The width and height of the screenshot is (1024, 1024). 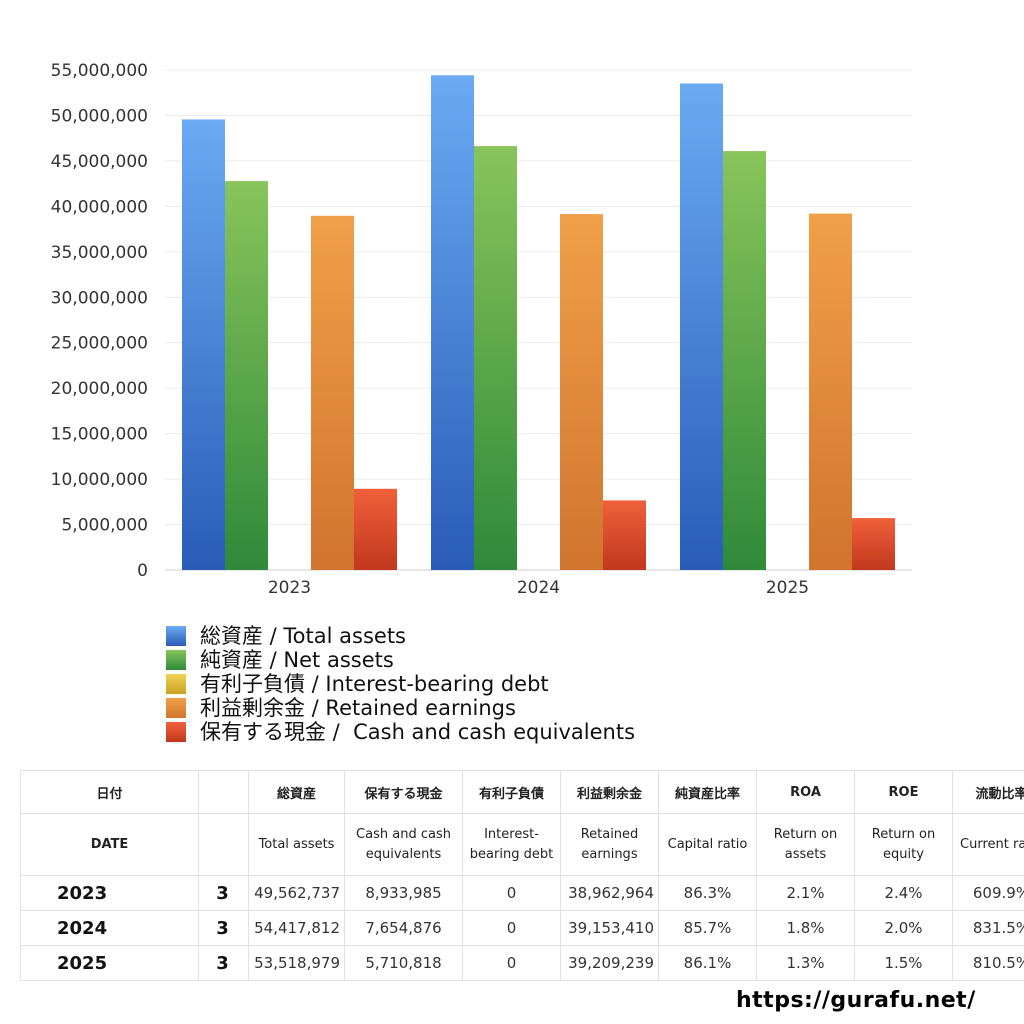 What do you see at coordinates (805, 893) in the screenshot?
I see `row-roa: 2.1%` at bounding box center [805, 893].